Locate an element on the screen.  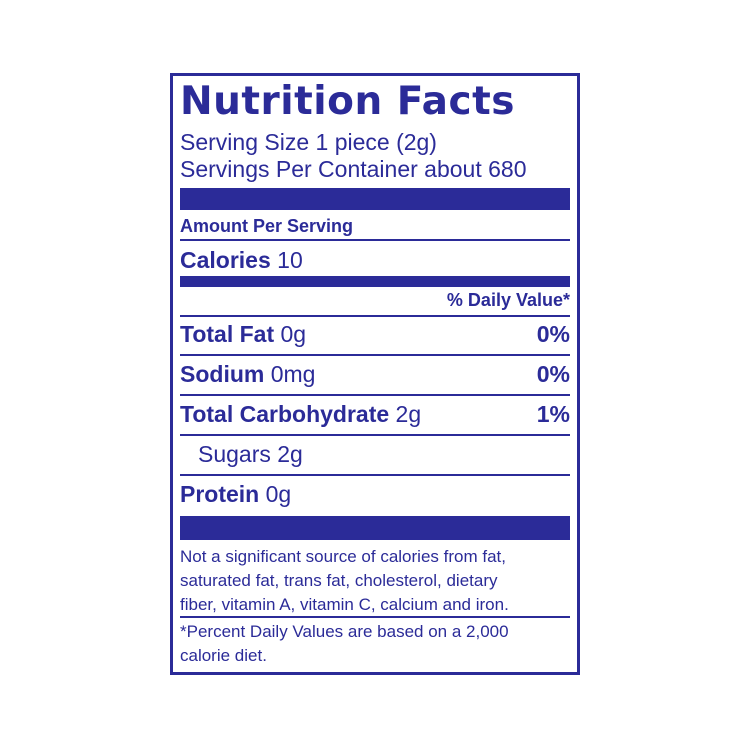
nutrient-label: Sodium is located at coordinates (222, 374).